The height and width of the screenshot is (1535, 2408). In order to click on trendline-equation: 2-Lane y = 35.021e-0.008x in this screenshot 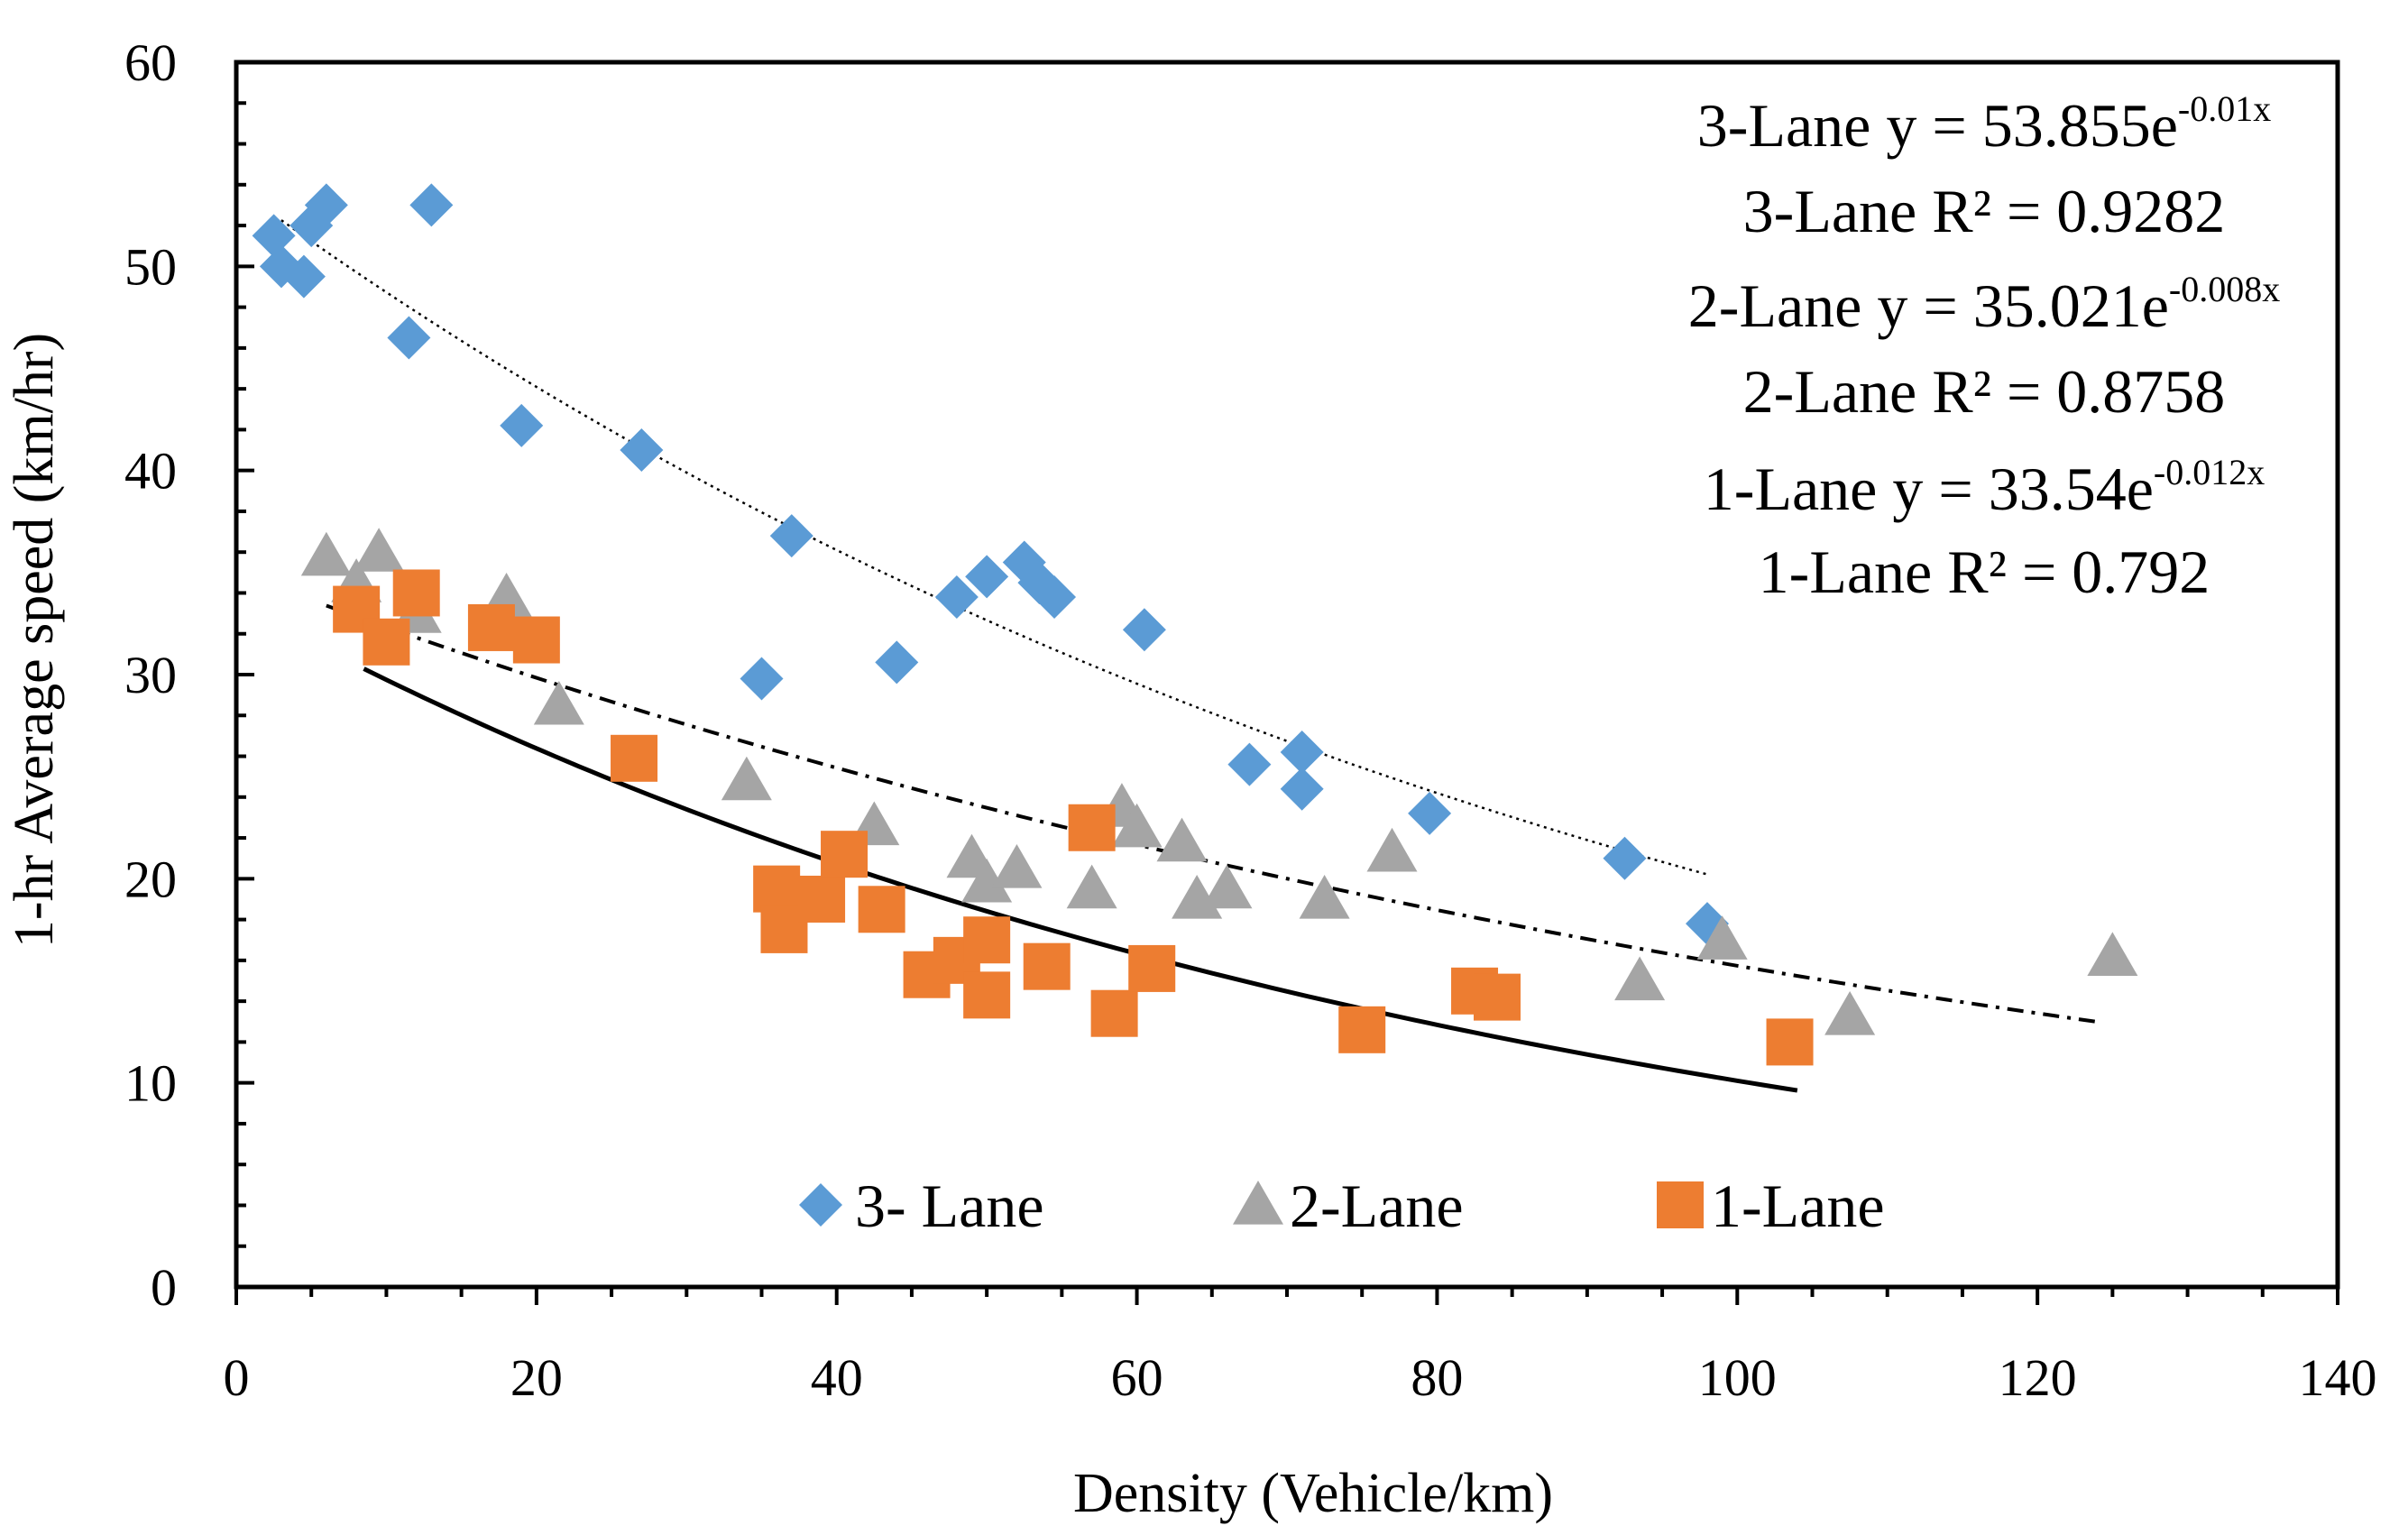, I will do `click(1984, 304)`.